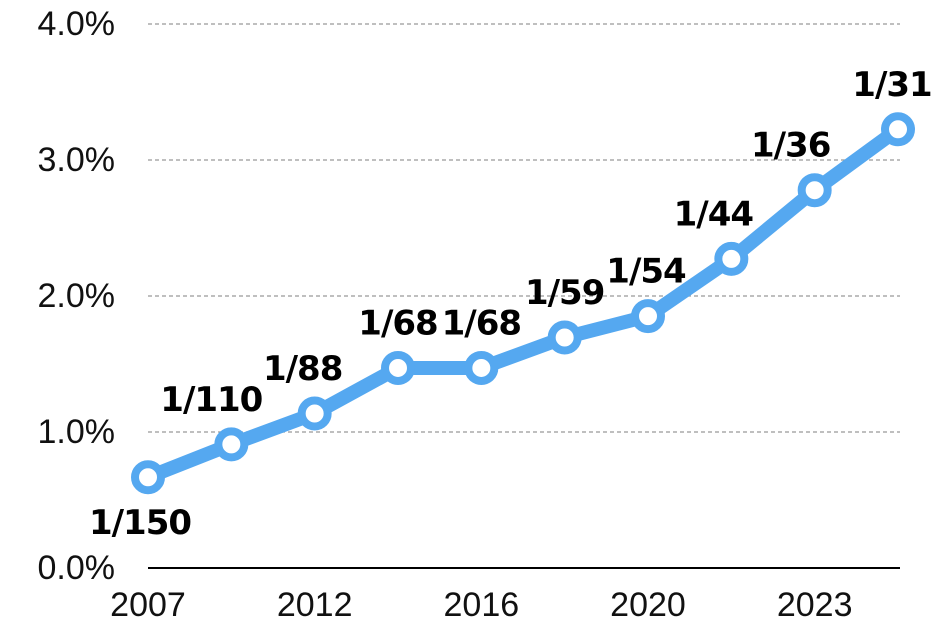 This screenshot has width=949, height=630. I want to click on y-tick-label: 4.0%, so click(77, 24).